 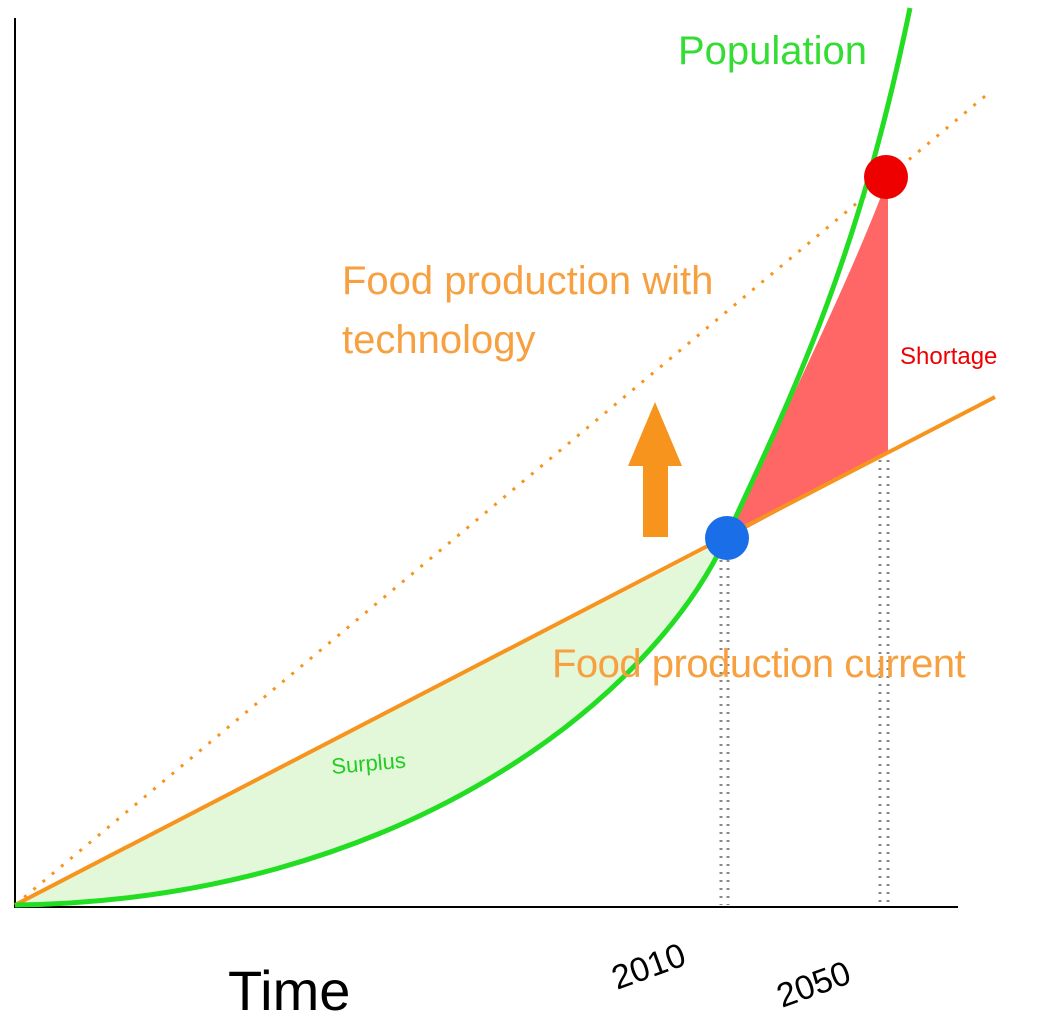 What do you see at coordinates (948, 356) in the screenshot?
I see `shortage-label: Shortage` at bounding box center [948, 356].